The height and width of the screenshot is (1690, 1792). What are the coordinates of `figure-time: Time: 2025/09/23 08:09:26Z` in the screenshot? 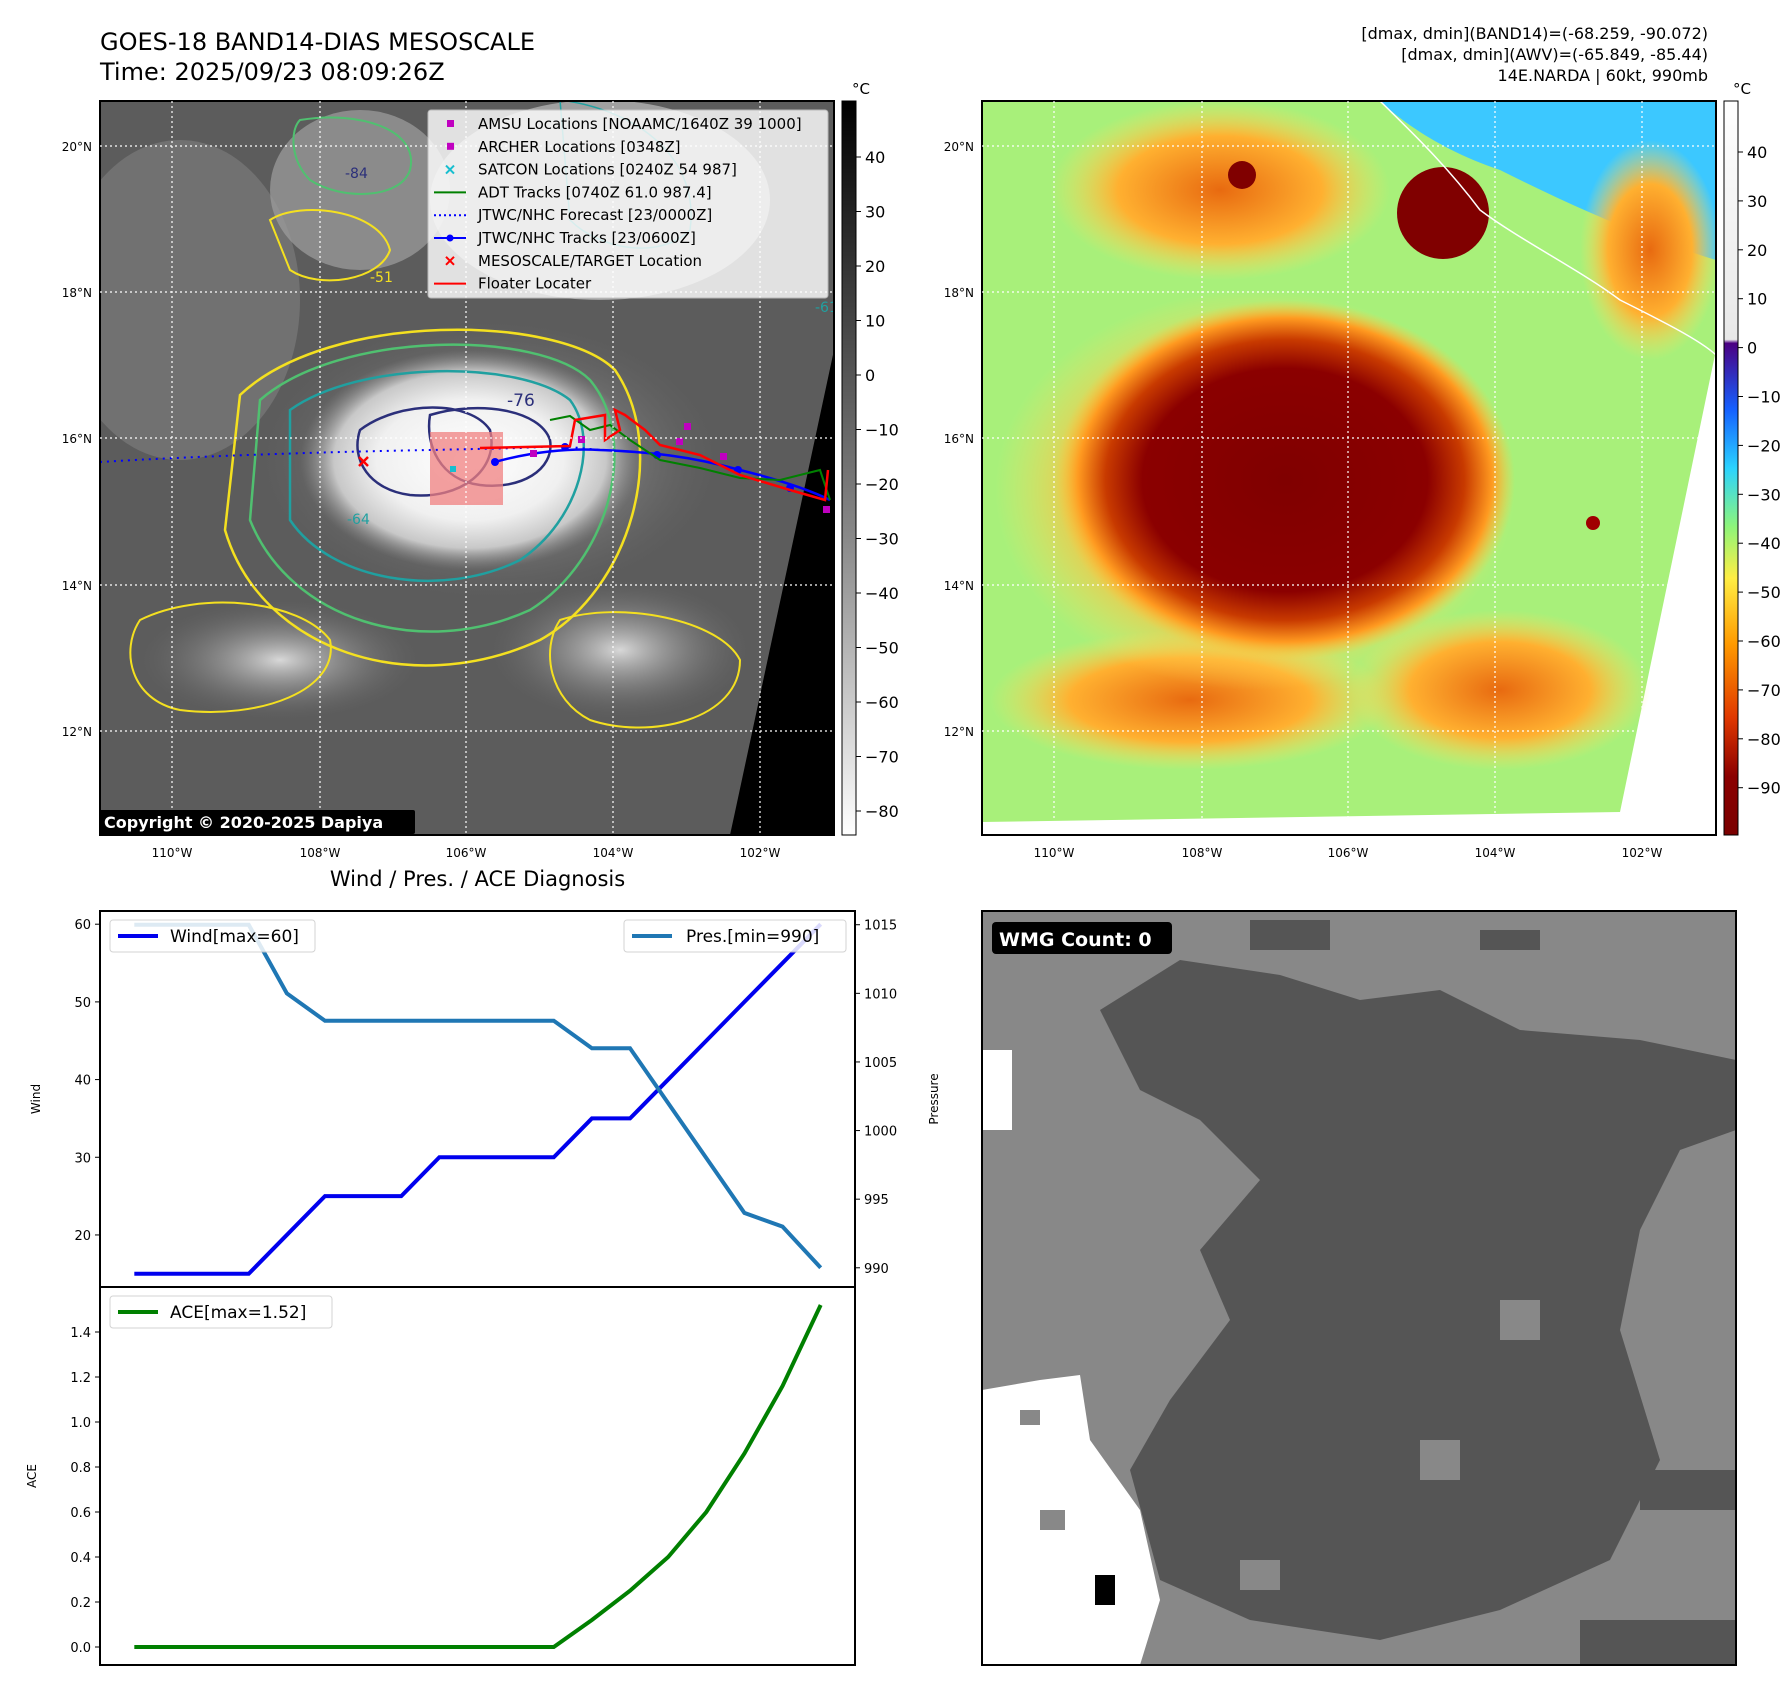 It's located at (272, 72).